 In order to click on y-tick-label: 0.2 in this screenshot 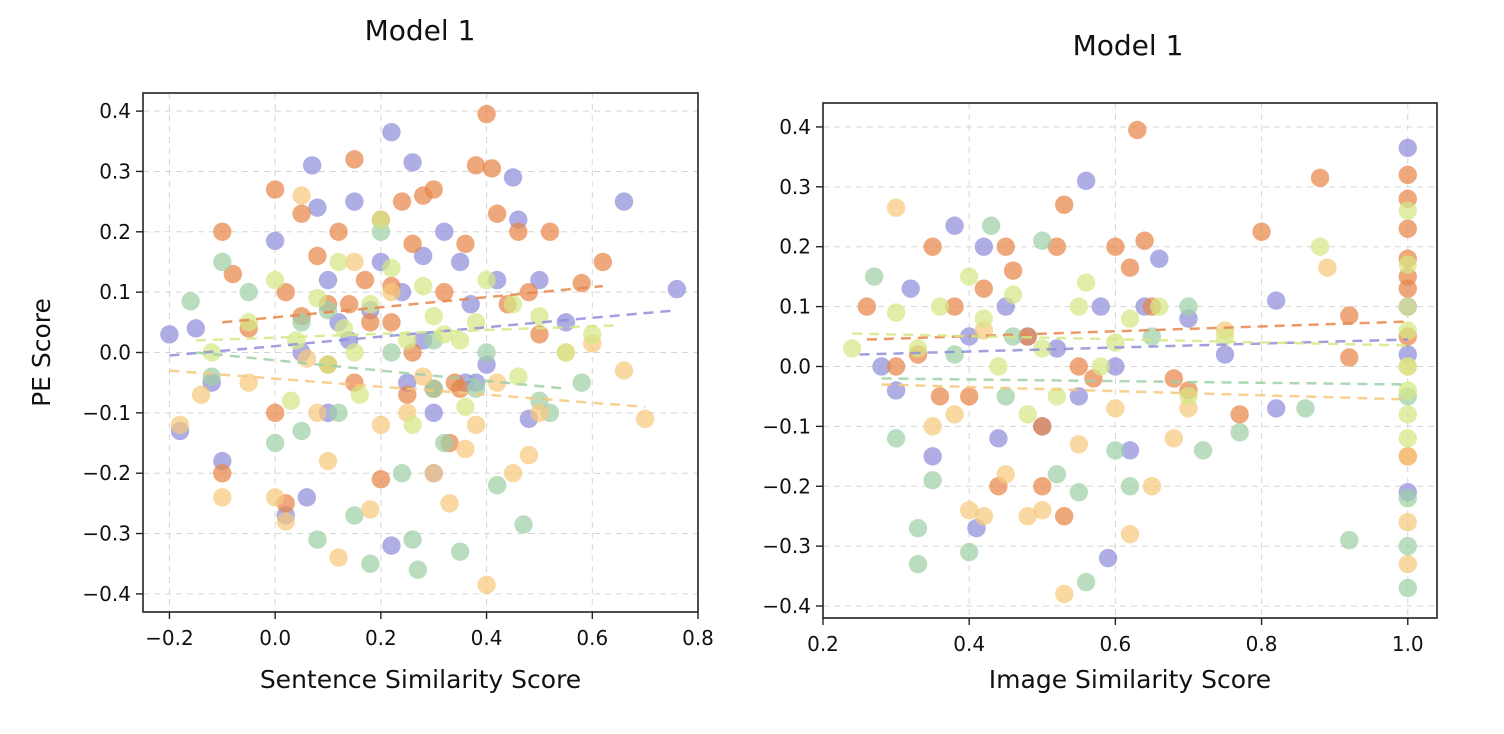, I will do `click(115, 232)`.